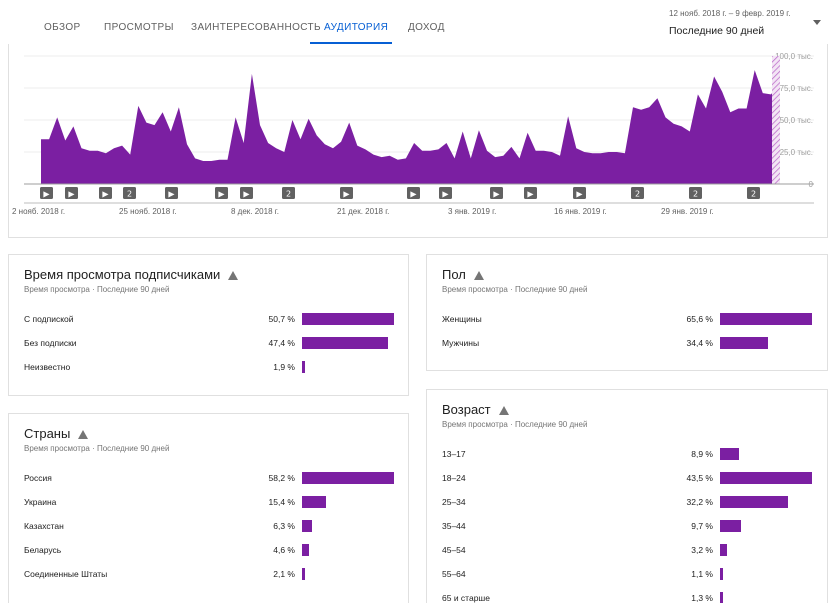 This screenshot has height=603, width=834. Describe the element at coordinates (627, 527) in the screenshot. I see `breakdown-row: 35–44 9,7 %` at that location.